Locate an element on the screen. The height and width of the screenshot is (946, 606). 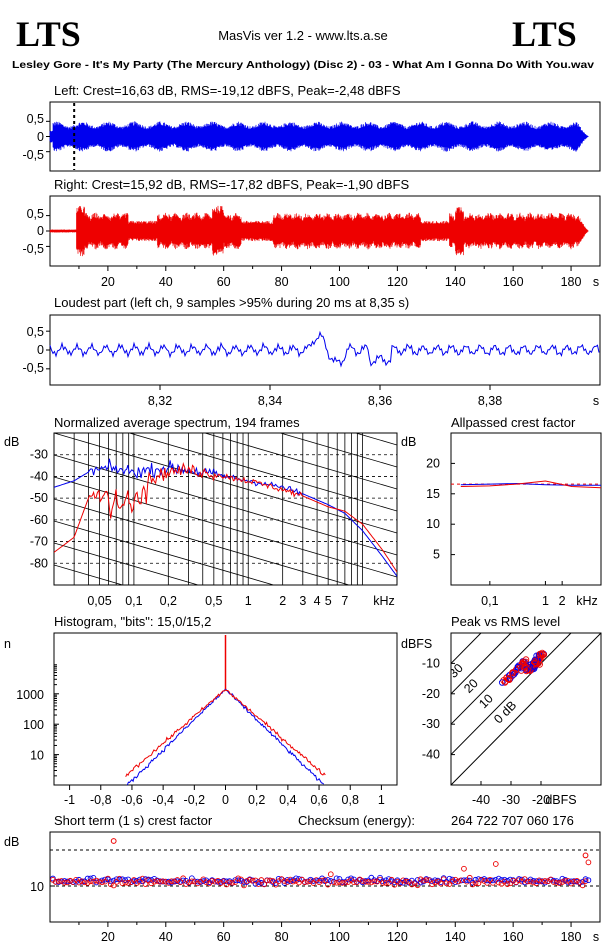
short-term-crest-frame is located at coordinates (325, 877).